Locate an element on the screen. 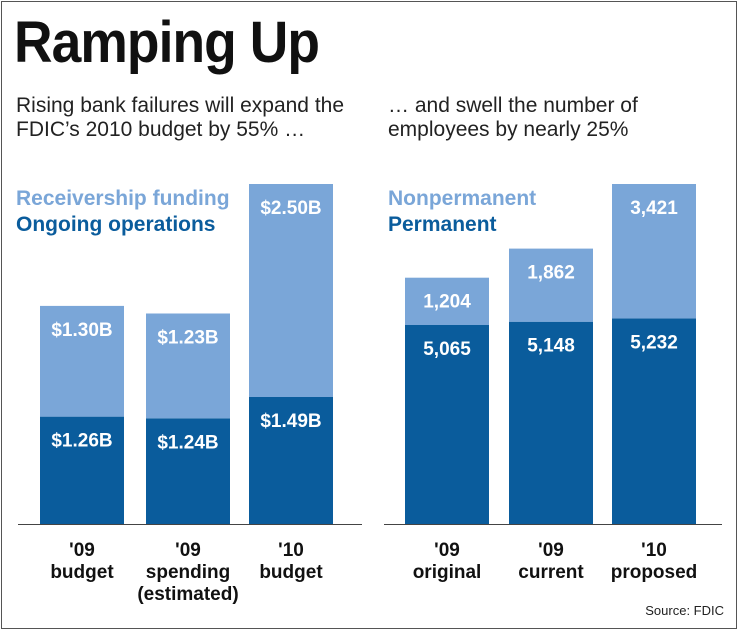 Image resolution: width=740 pixels, height=632 pixels. legend-employees: Nonpermanent Permanent is located at coordinates (462, 212).